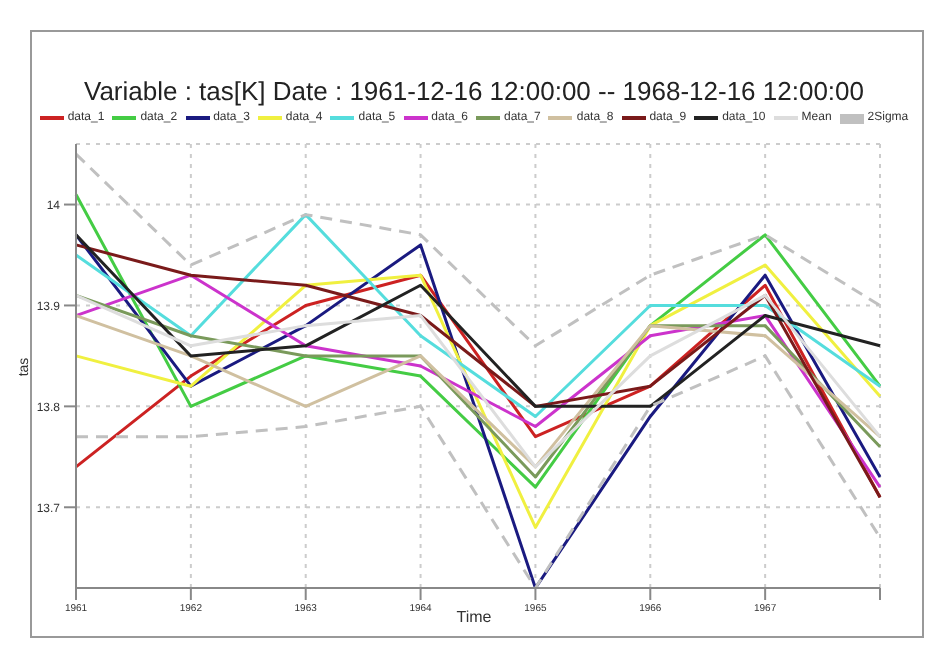  I want to click on chart-title: Variable : tas[K] Date : 1961-12-16 12:00:00 -- 1968-12-16 12:00:00, so click(474, 91).